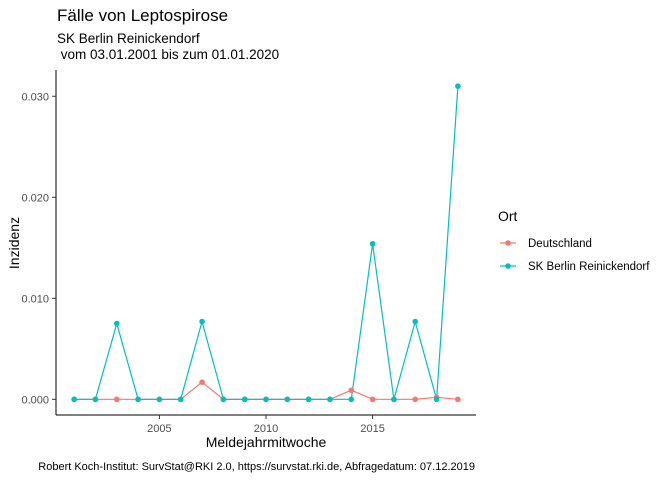  Describe the element at coordinates (35, 299) in the screenshot. I see `y-tick-label: 0.010` at that location.